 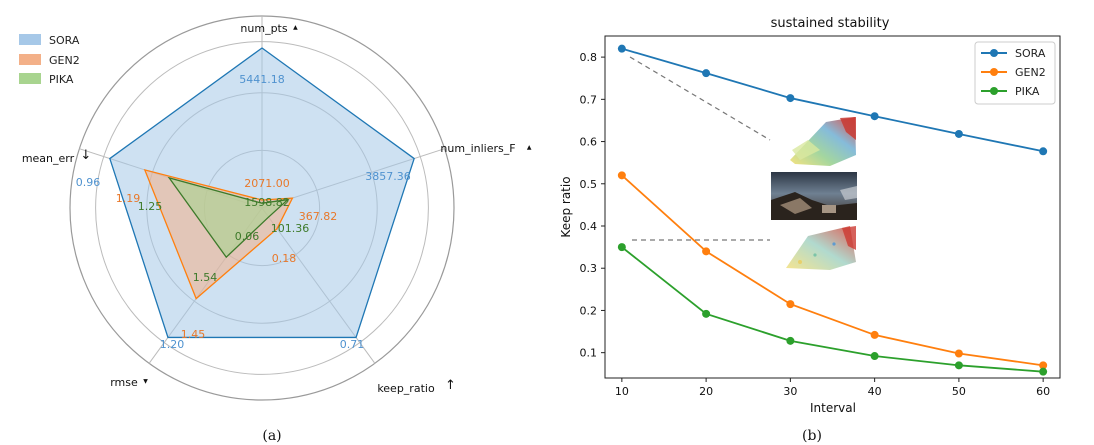 What do you see at coordinates (994, 91) in the screenshot?
I see `legend-marker-pika` at bounding box center [994, 91].